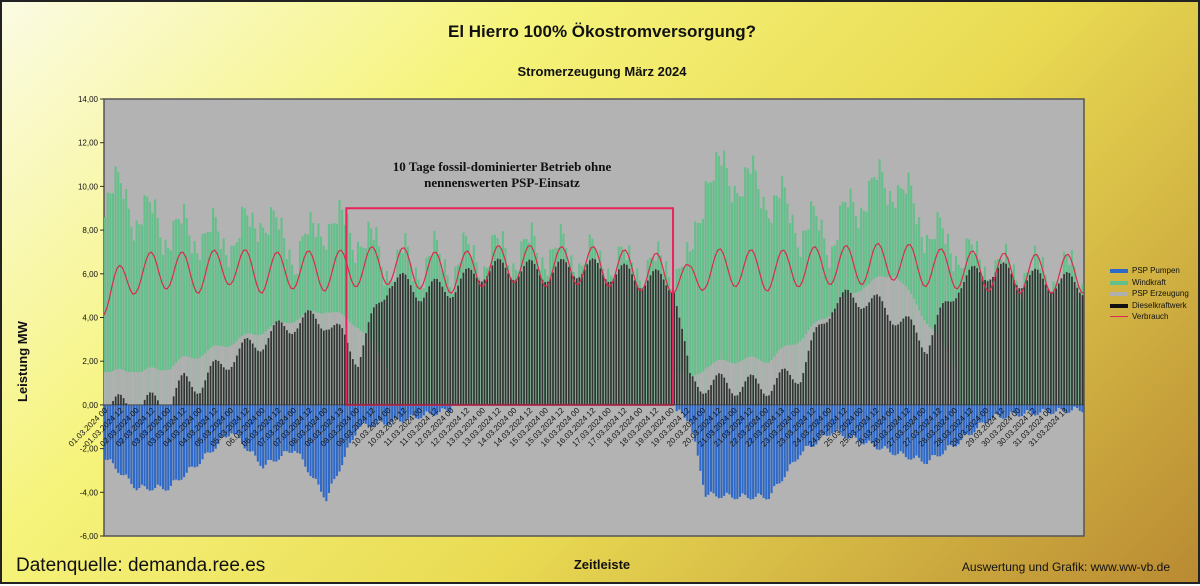  Describe the element at coordinates (1119, 282) in the screenshot. I see `legend-swatch-windkraft` at that location.